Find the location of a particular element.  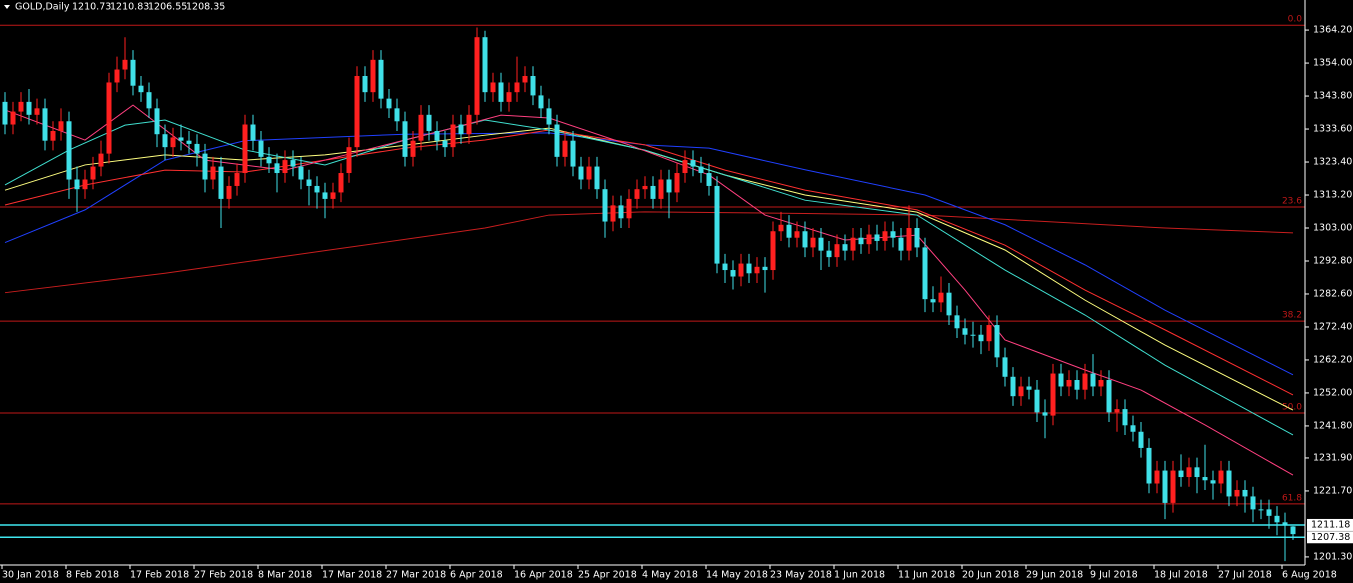

y-tick-label: 1282.60 is located at coordinates (1332, 293).